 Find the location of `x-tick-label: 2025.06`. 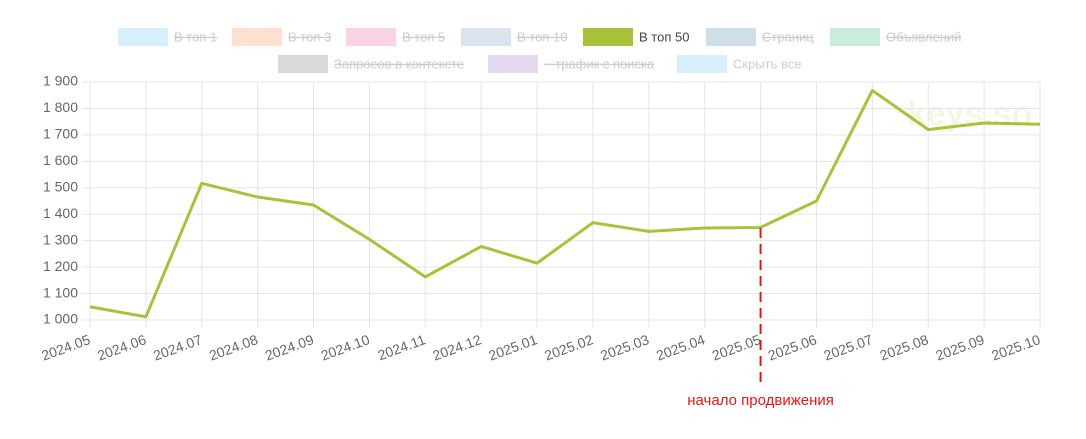

x-tick-label: 2025.06 is located at coordinates (792, 347).